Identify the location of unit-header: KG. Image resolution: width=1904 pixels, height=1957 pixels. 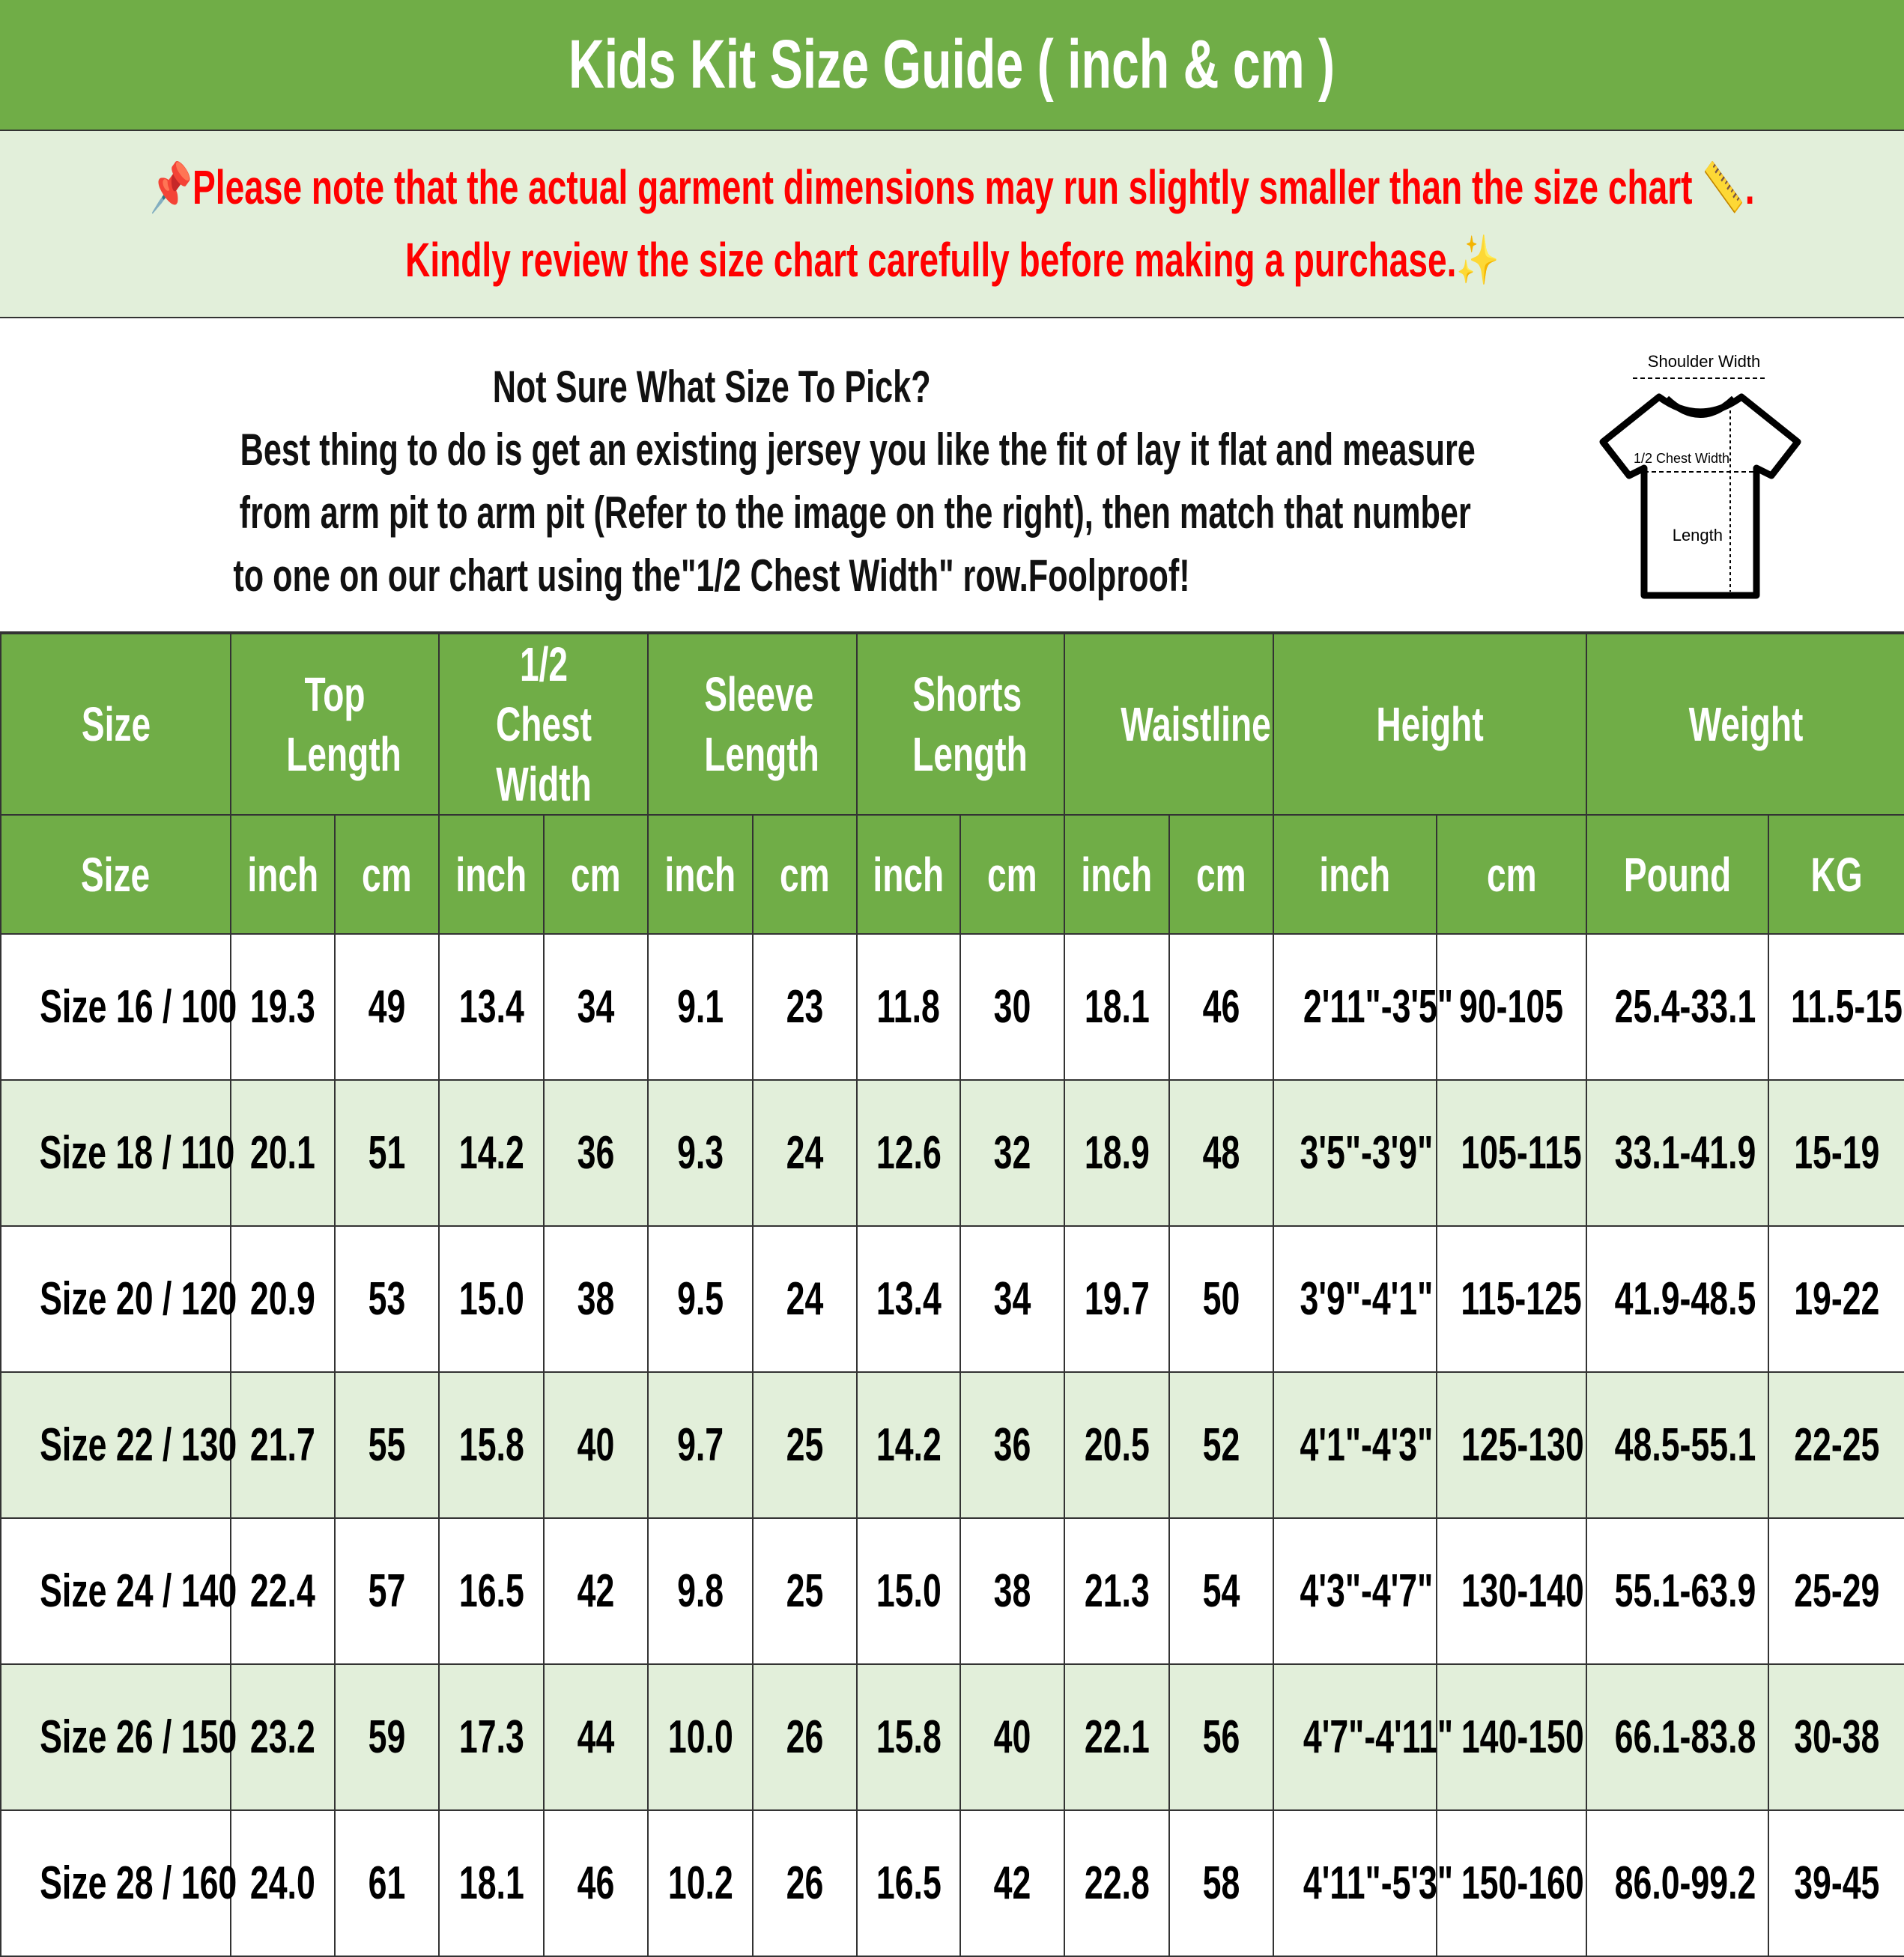
(1836, 874).